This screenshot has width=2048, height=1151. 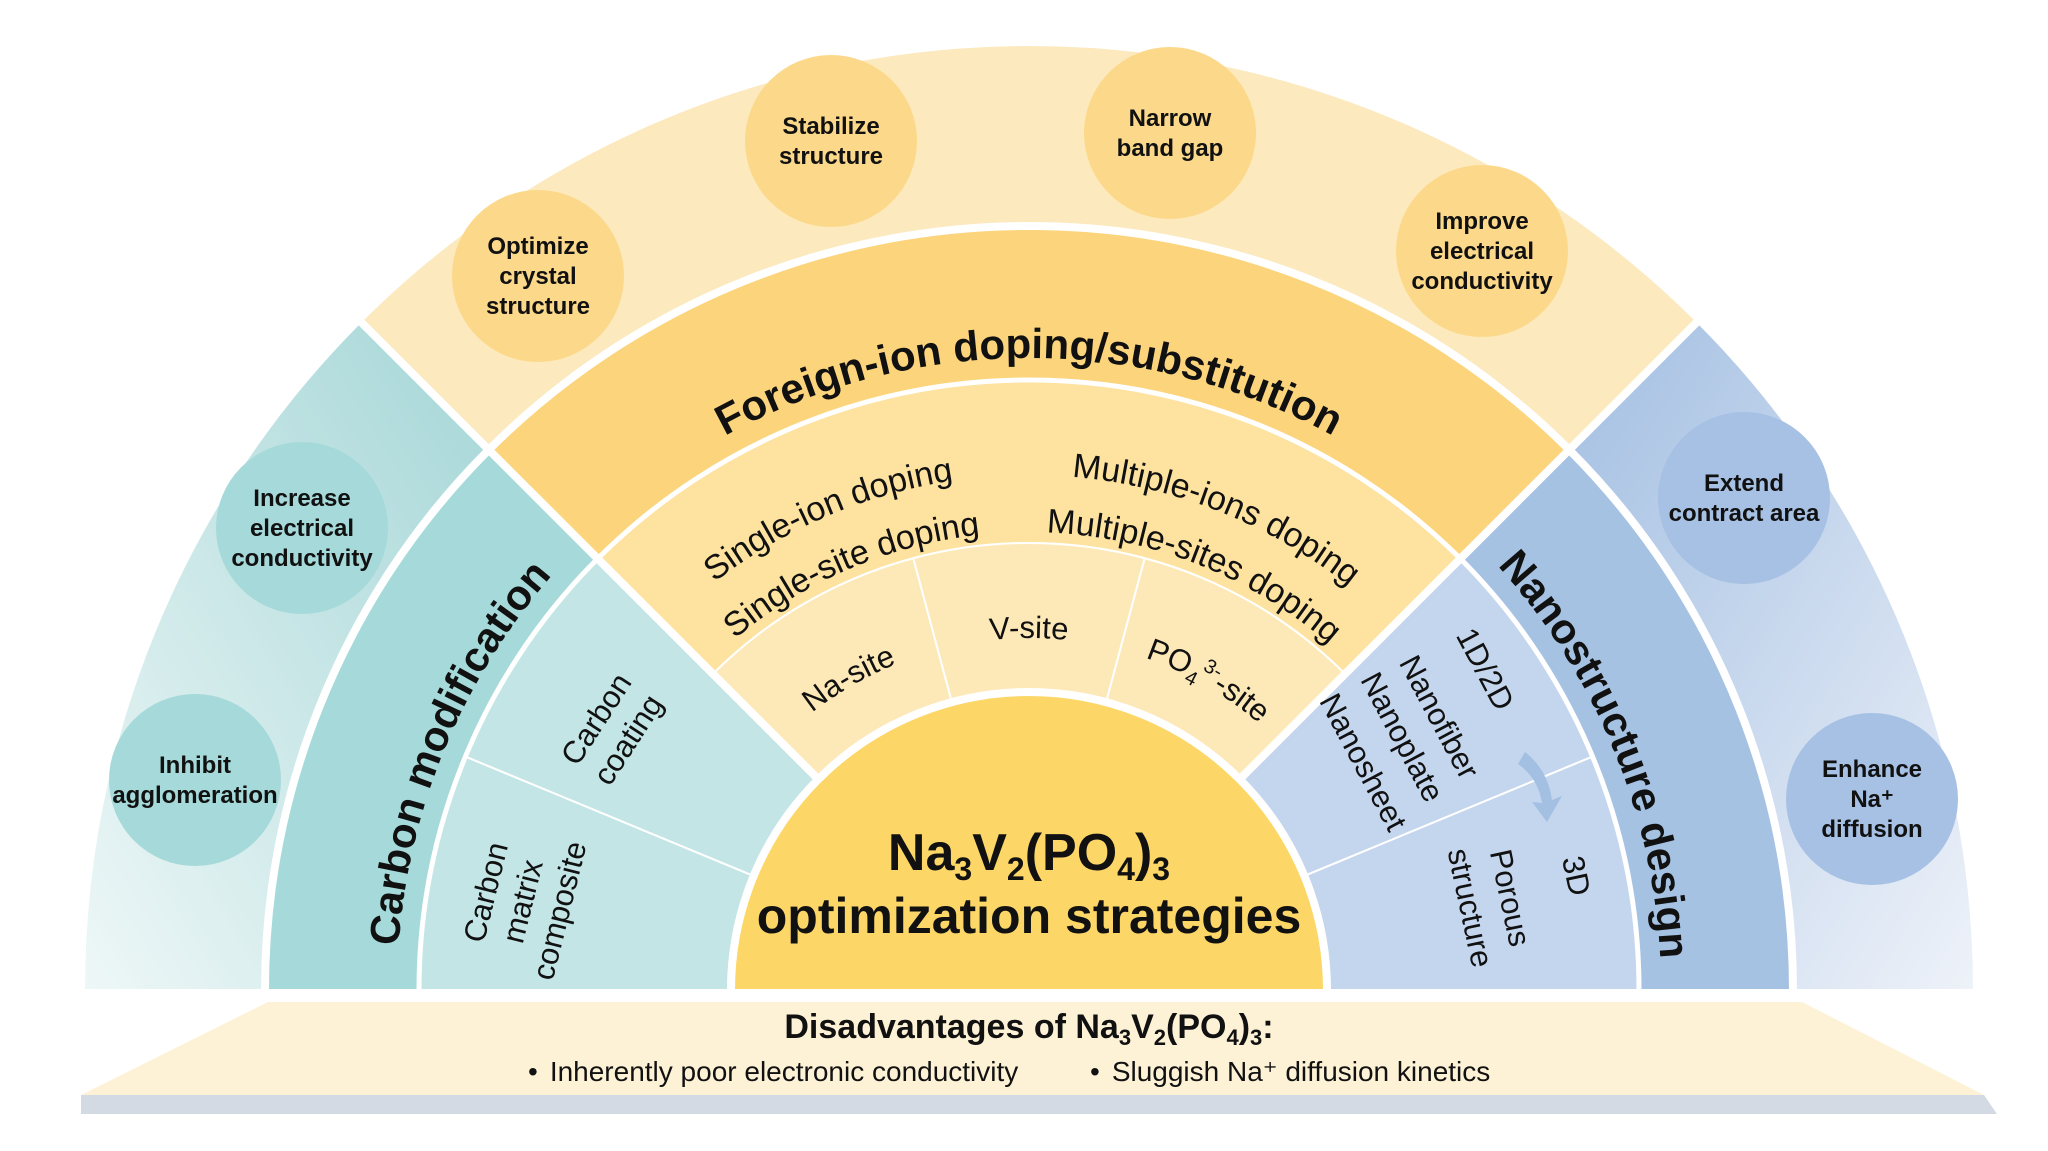 I want to click on narrow-band-gap-circle: Narrow band gap, so click(x=1170, y=133).